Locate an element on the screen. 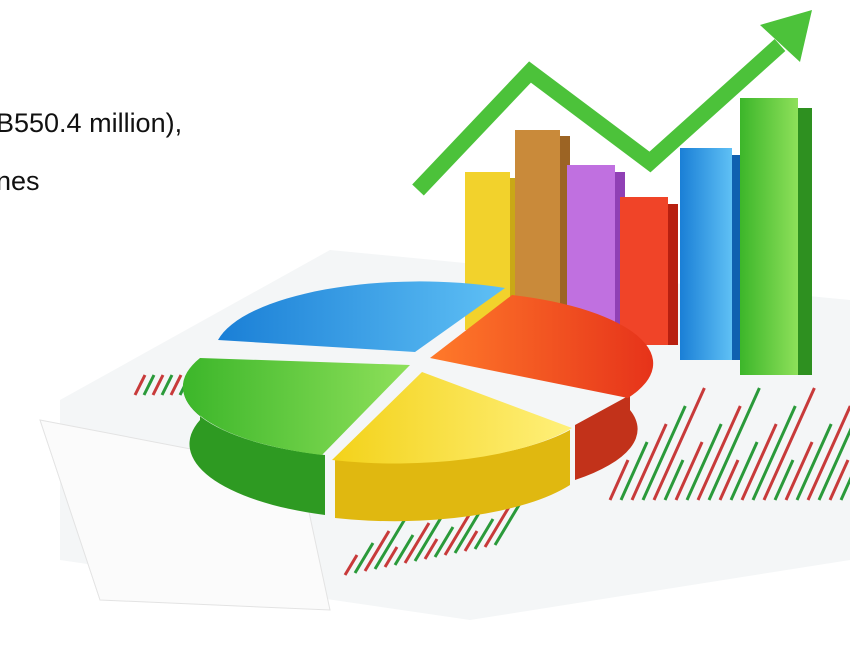  arrow-head is located at coordinates (786, 36).